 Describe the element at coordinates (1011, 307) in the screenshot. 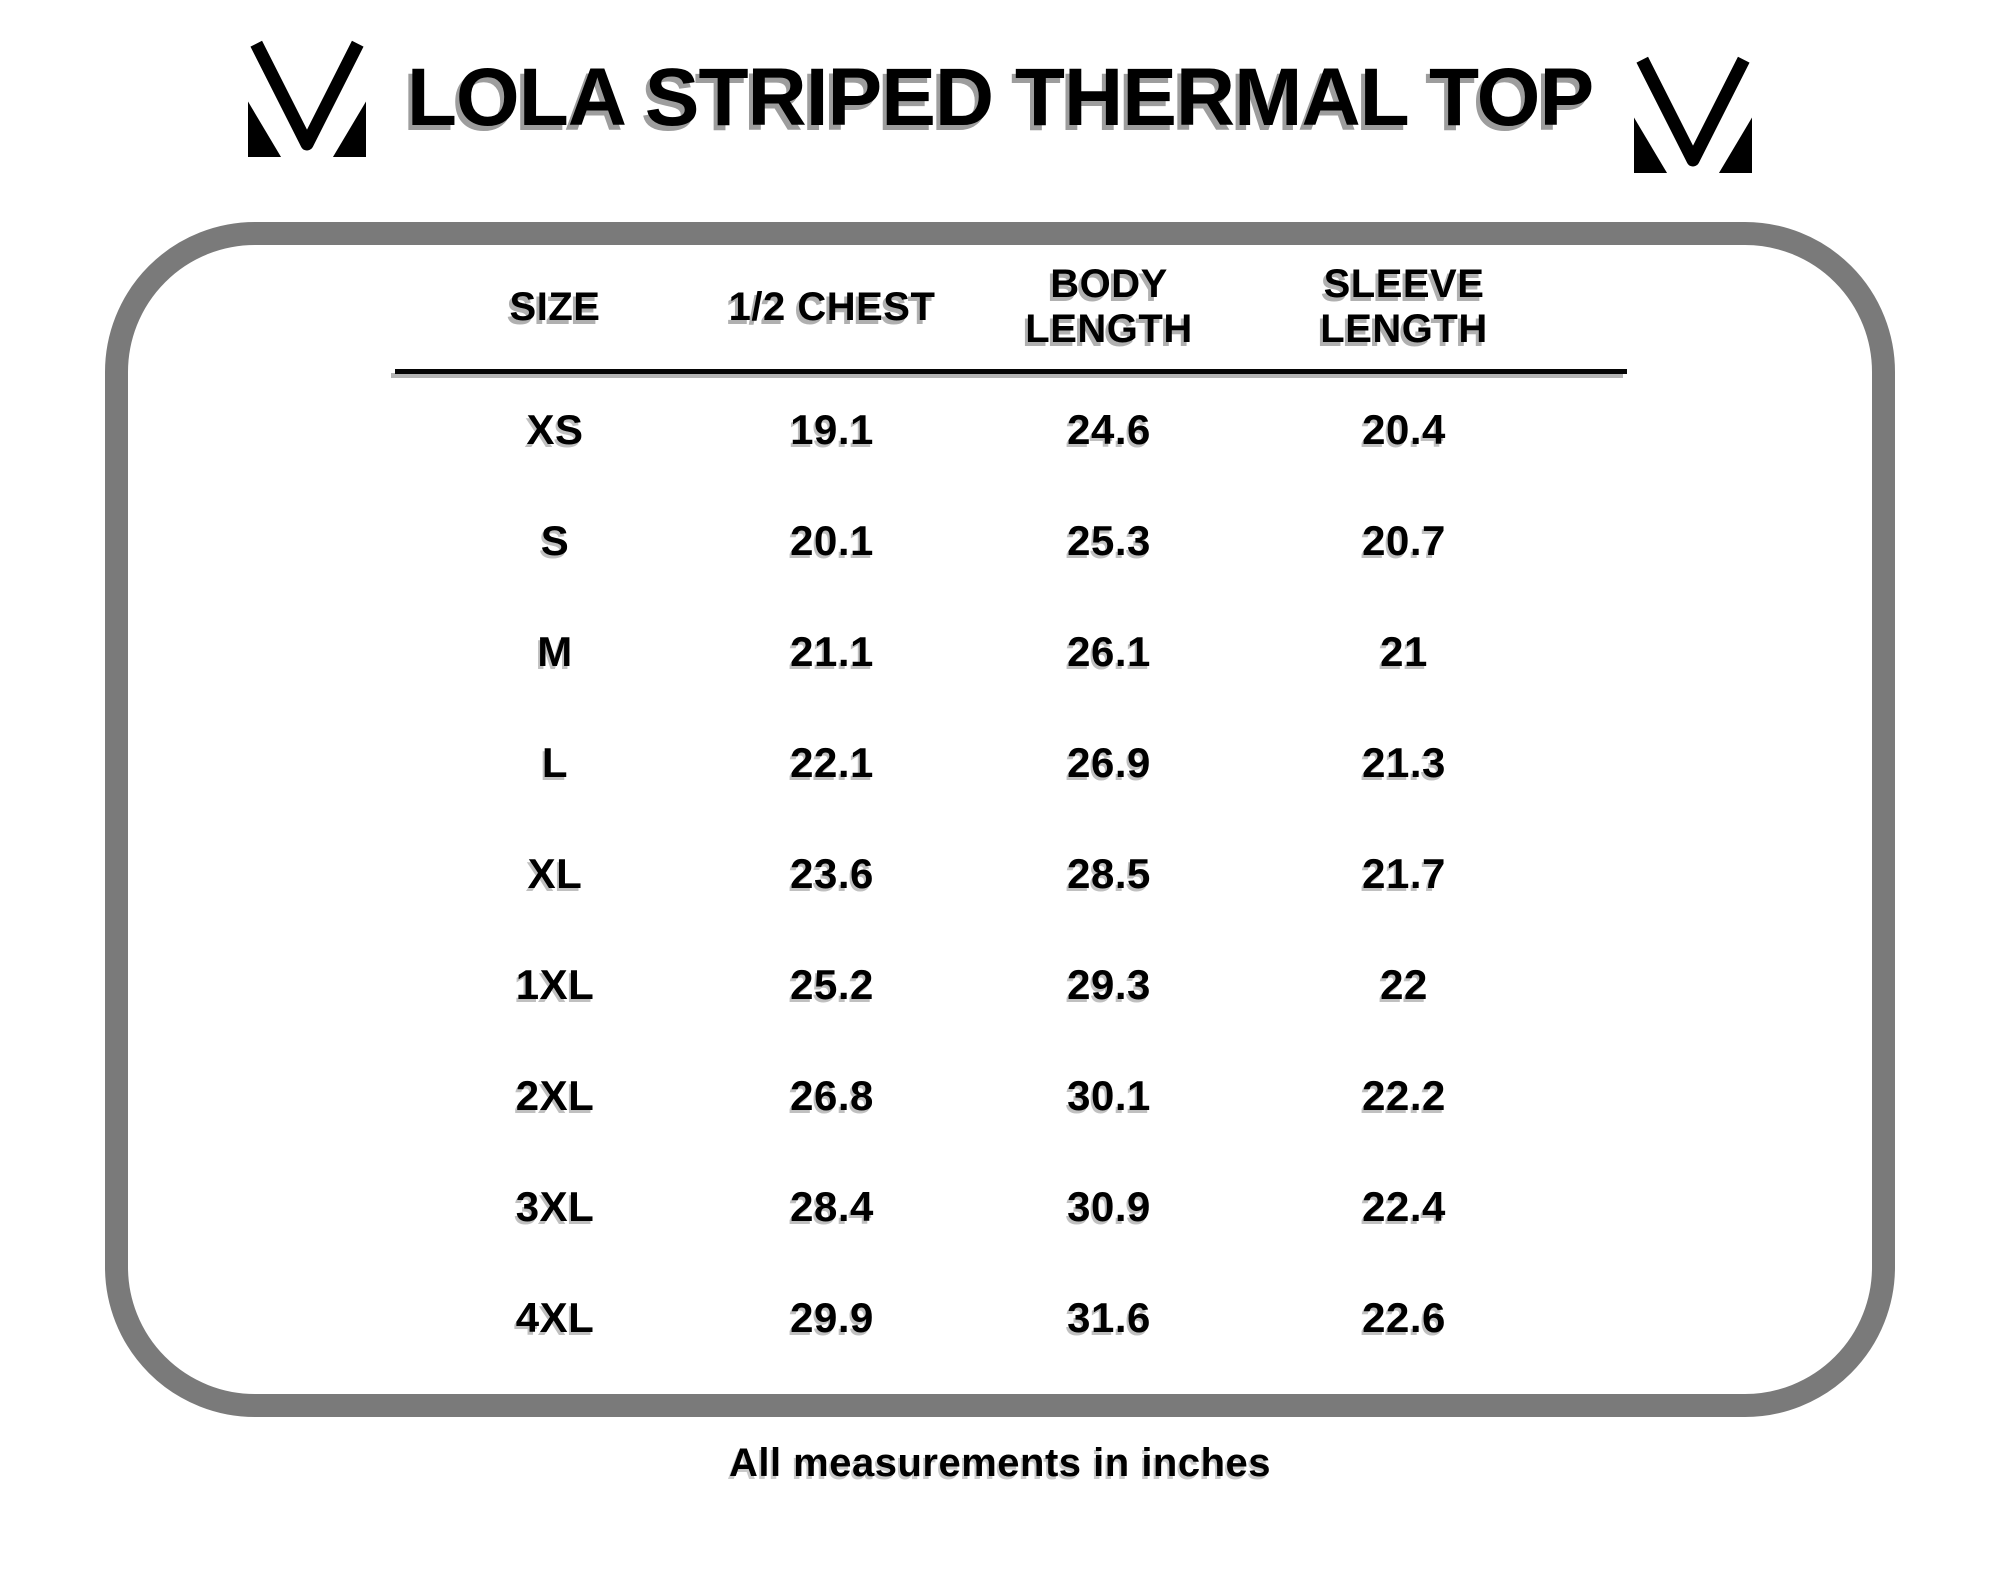

I see `table-header-row: SIZE 1/2 CHEST BODY LENGTH SLEEVE LENGTH` at that location.